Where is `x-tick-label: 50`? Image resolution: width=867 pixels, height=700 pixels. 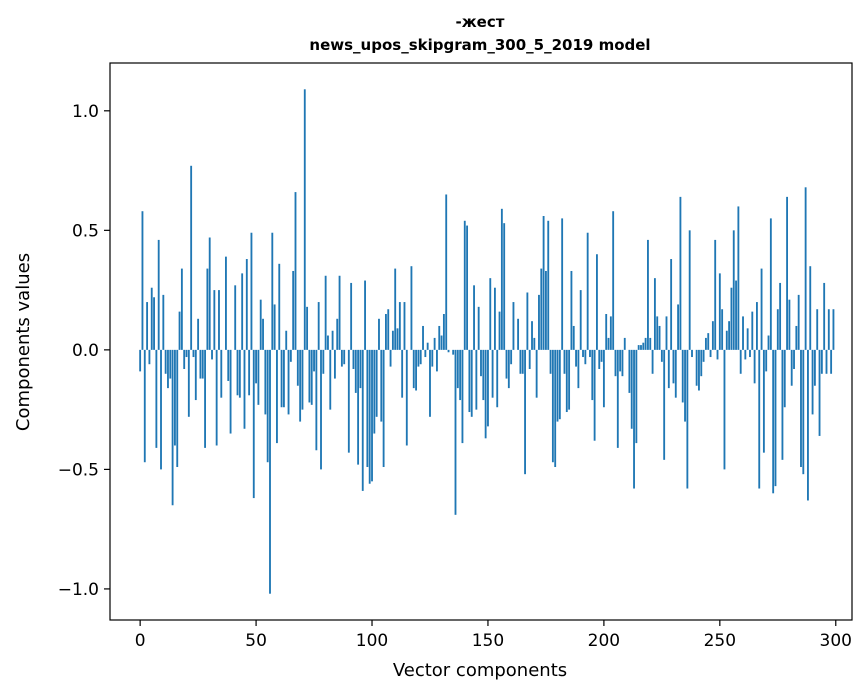
x-tick-label: 50 is located at coordinates (256, 641).